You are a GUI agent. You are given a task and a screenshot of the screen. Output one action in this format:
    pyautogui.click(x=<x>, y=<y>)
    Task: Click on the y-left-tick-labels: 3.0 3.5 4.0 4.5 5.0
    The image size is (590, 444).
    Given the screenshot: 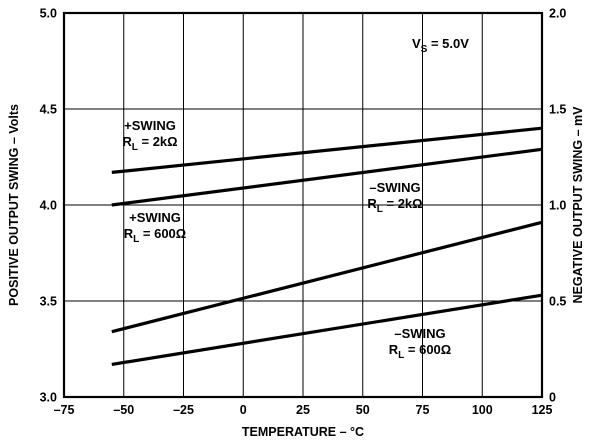 What is the action you would take?
    pyautogui.click(x=48, y=206)
    